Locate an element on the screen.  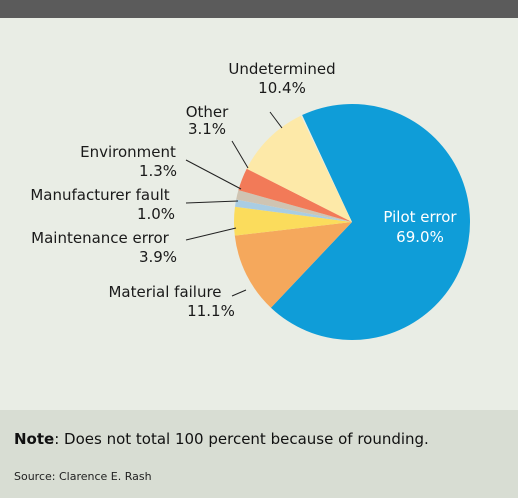
slice-value-label: 1.0% is located at coordinates (156, 214).